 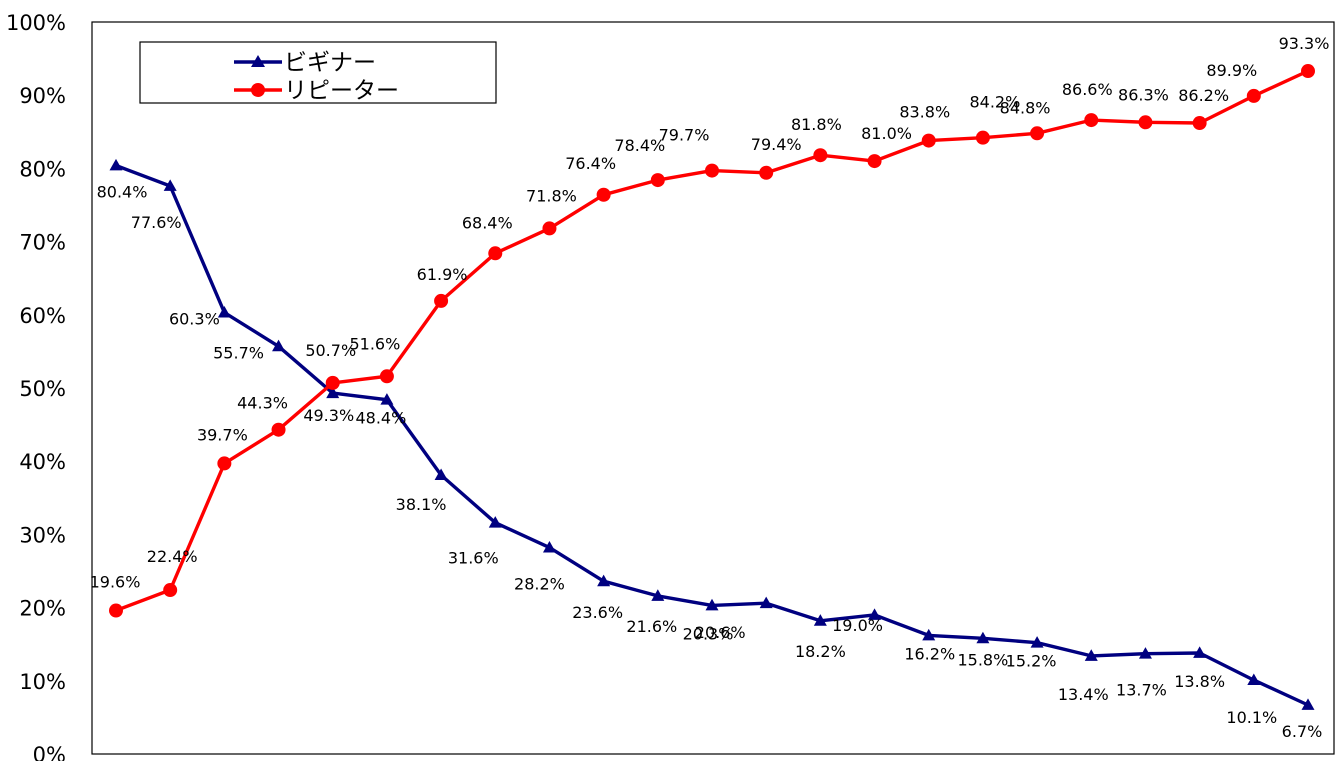 What do you see at coordinates (708, 633) in the screenshot?
I see `data-label-beginner: 20.3%` at bounding box center [708, 633].